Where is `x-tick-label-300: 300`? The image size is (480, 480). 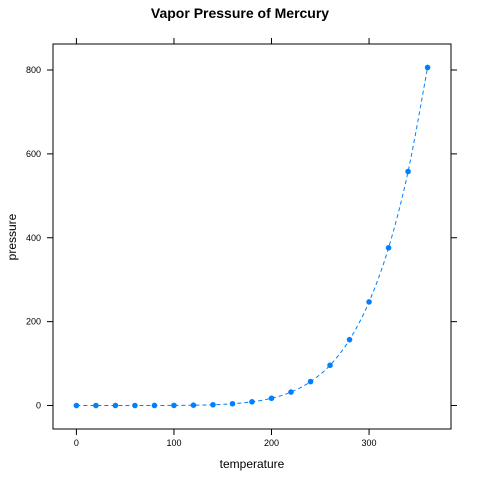
x-tick-label-300: 300 is located at coordinates (369, 443).